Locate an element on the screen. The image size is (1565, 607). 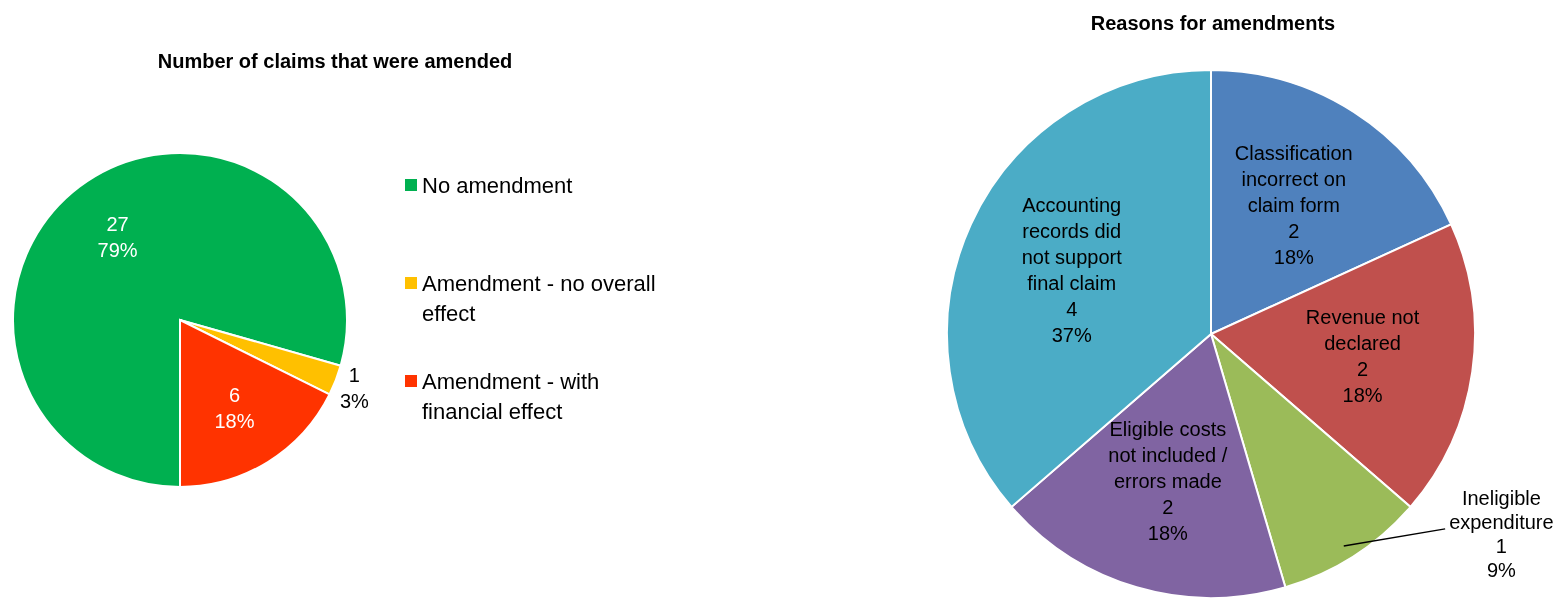
chart-title: Number of claims that were amended is located at coordinates (335, 61).